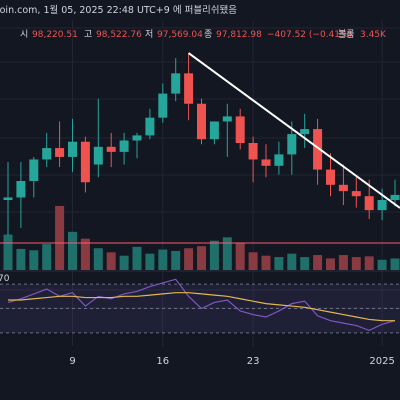 This screenshot has height=400, width=400. What do you see at coordinates (239, 35) in the screenshot?
I see `ohlc-close-value: 97,812.98` at bounding box center [239, 35].